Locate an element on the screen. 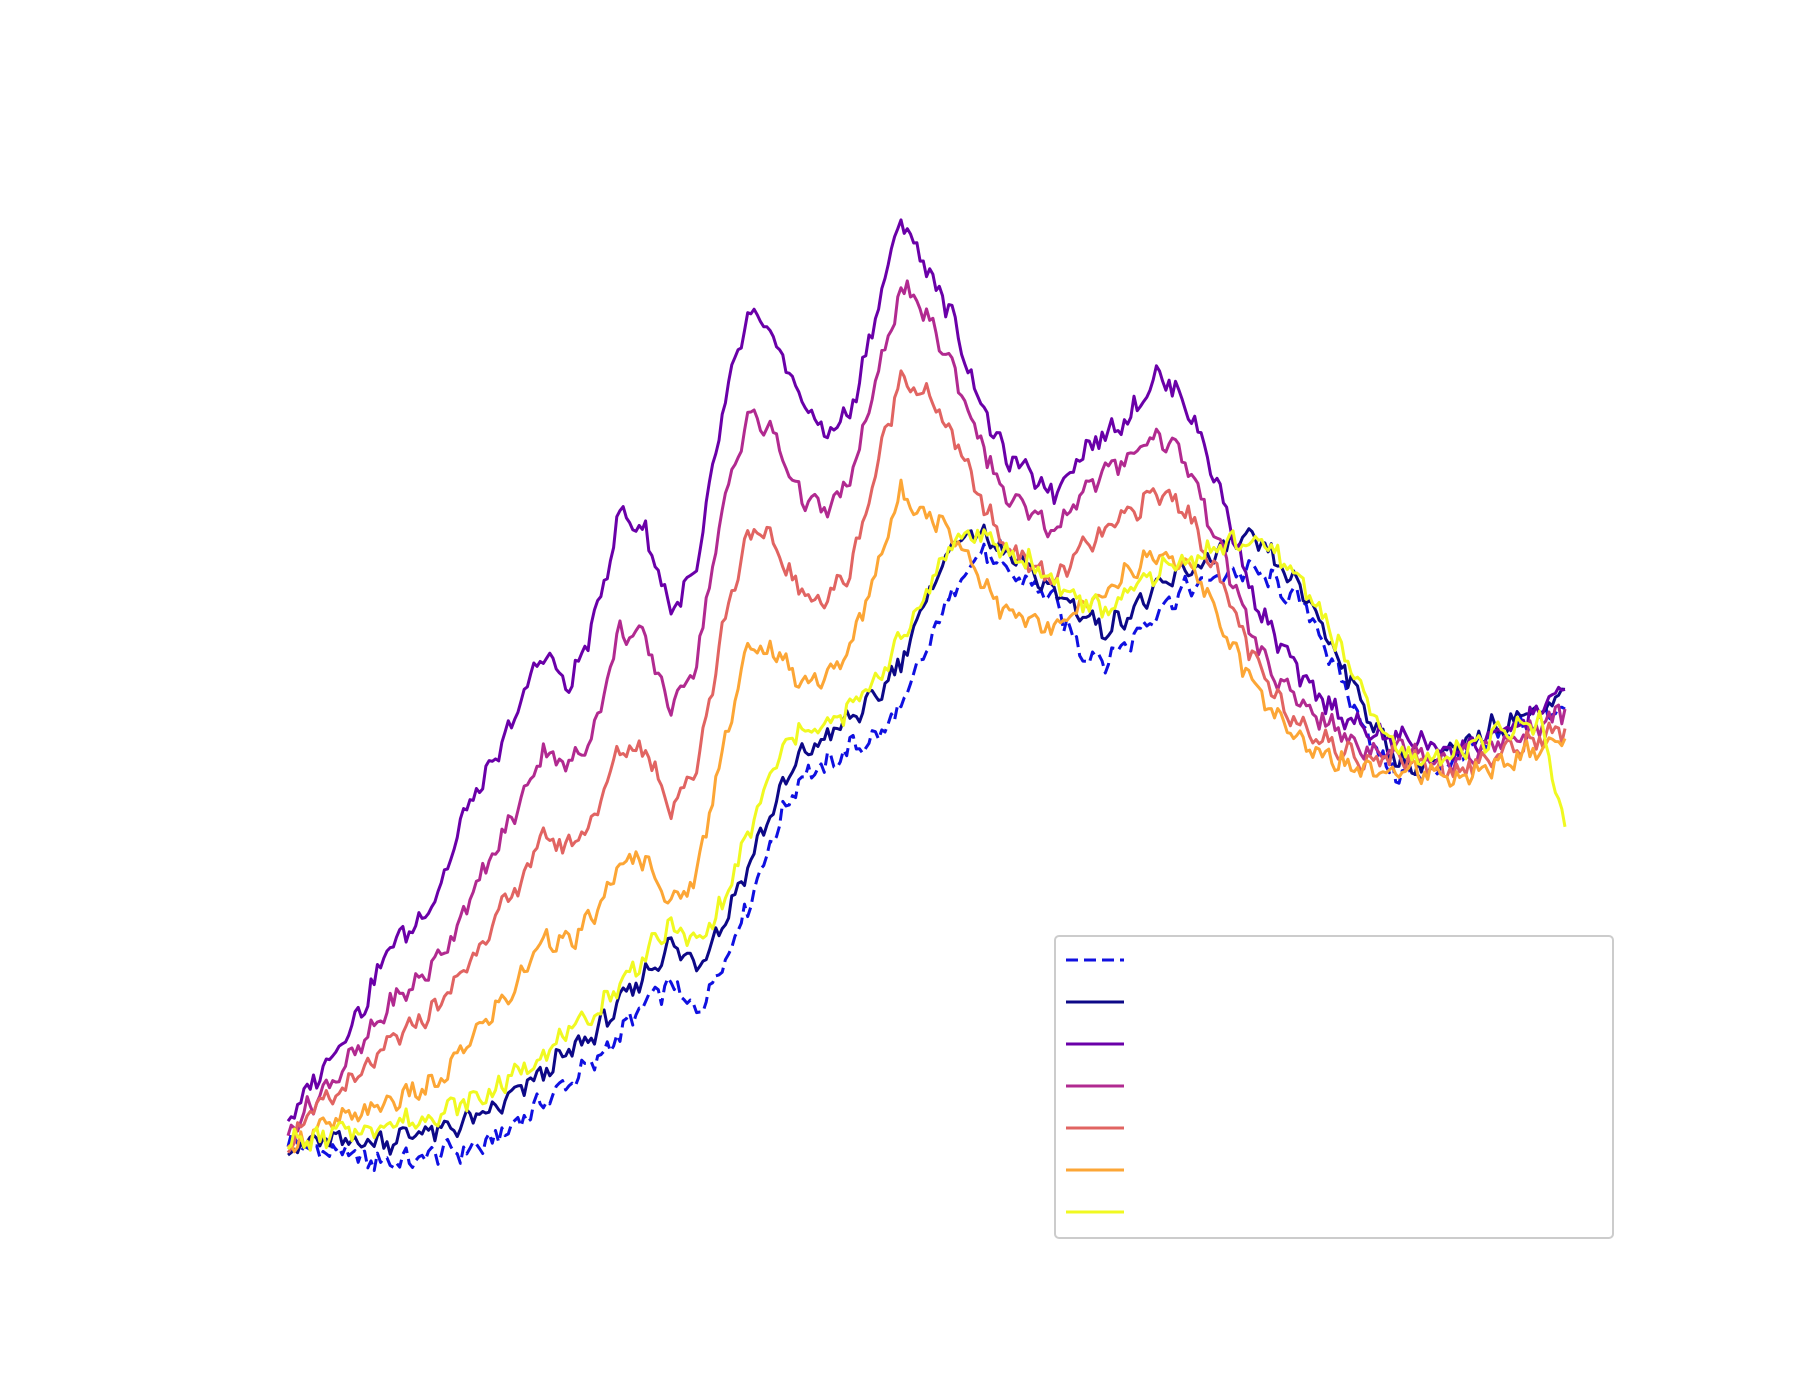 Image resolution: width=1800 pixels, height=1400 pixels. legend-box is located at coordinates (1334, 1087).